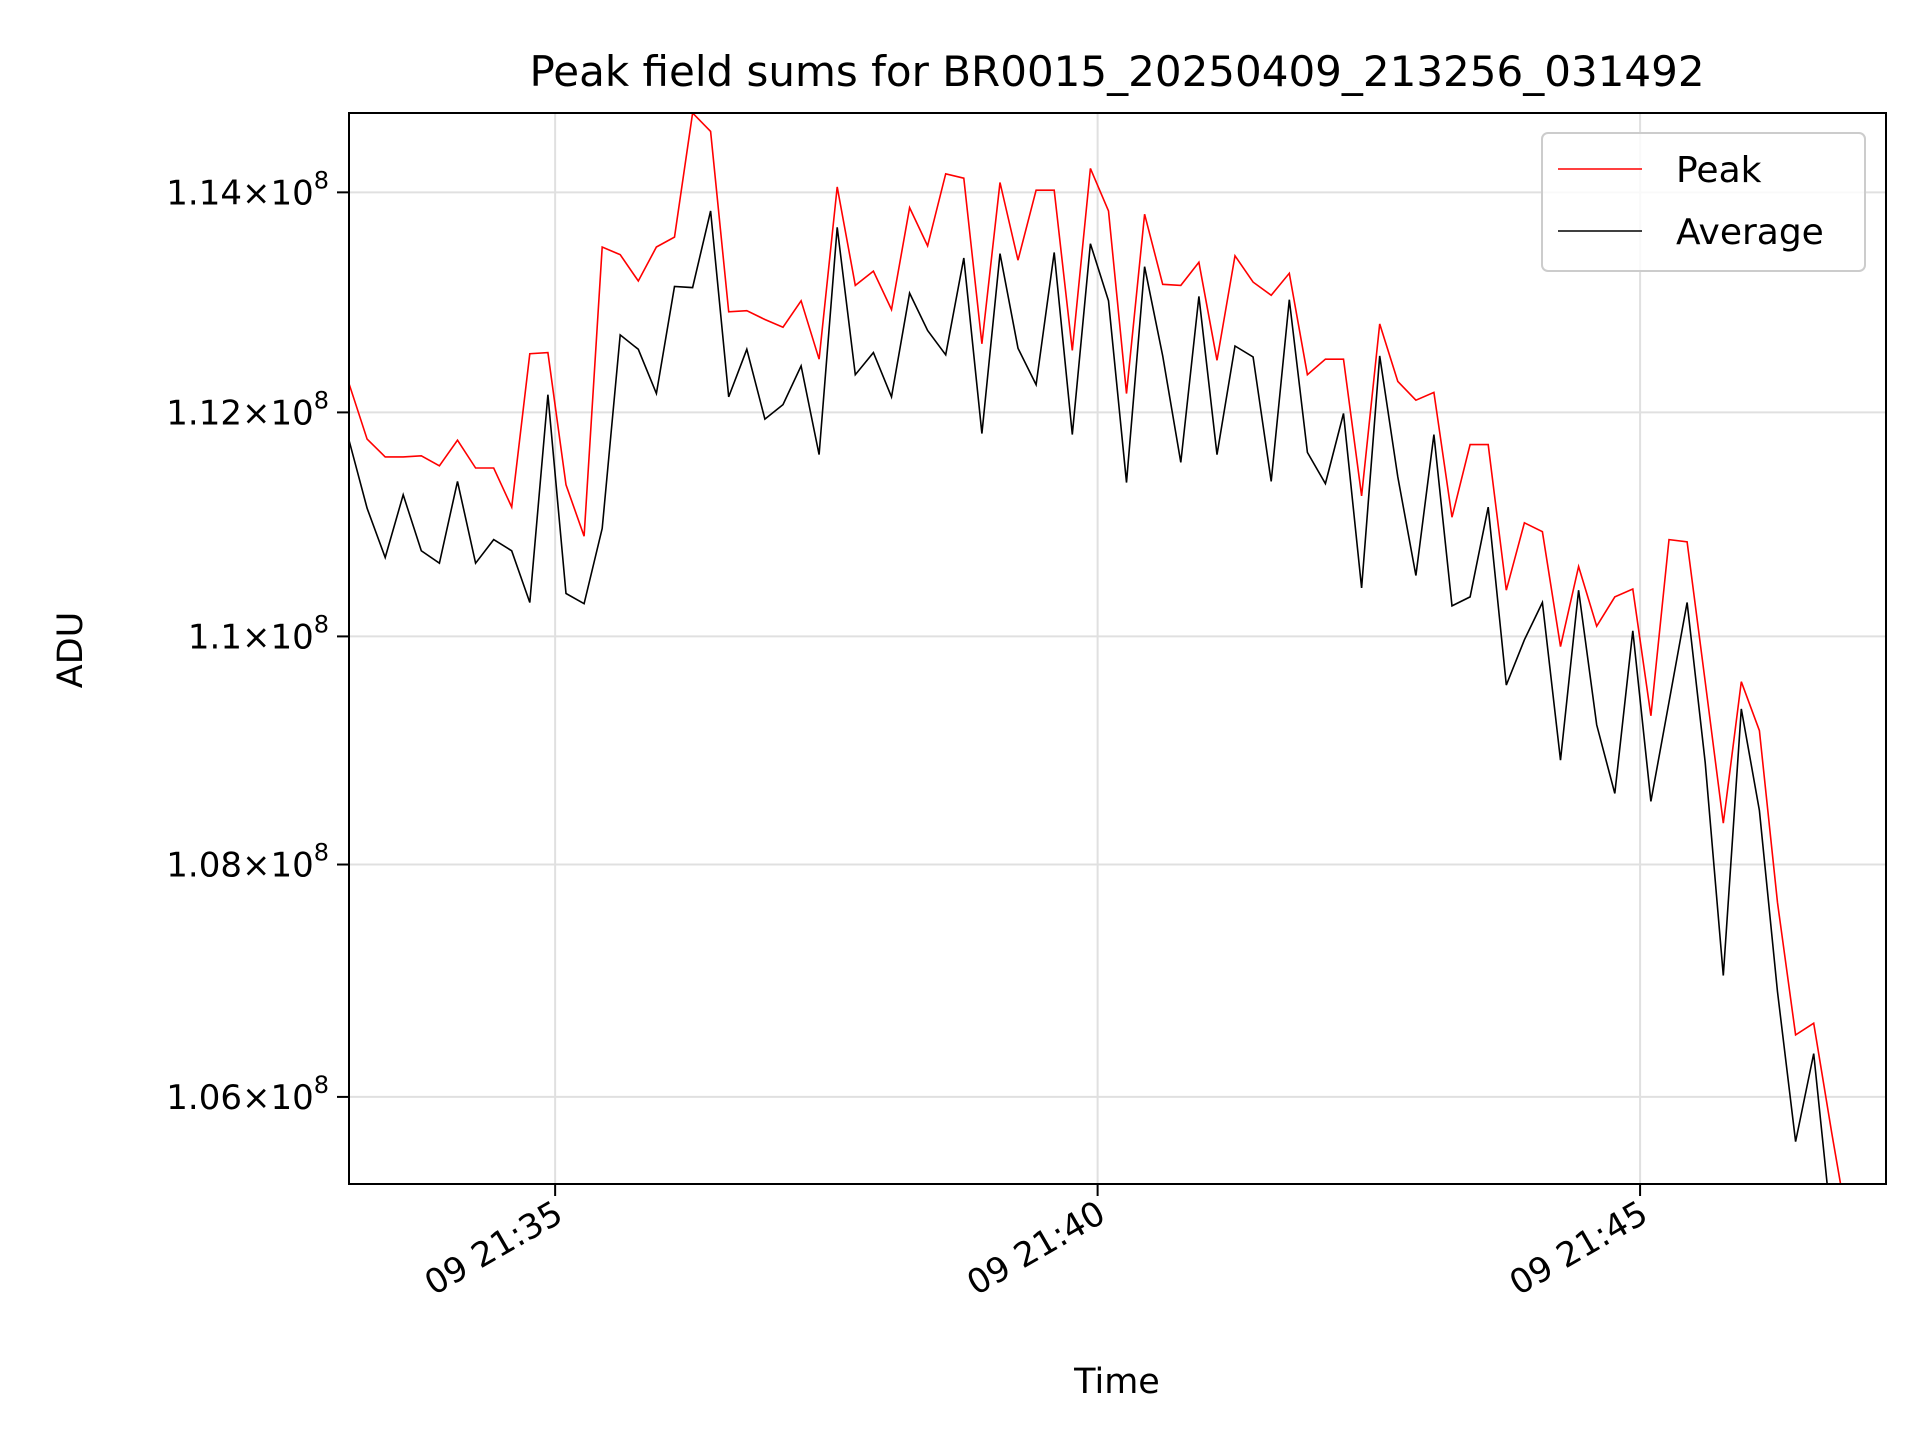  I want to click on x-axis-label: Time, so click(1116, 1382).